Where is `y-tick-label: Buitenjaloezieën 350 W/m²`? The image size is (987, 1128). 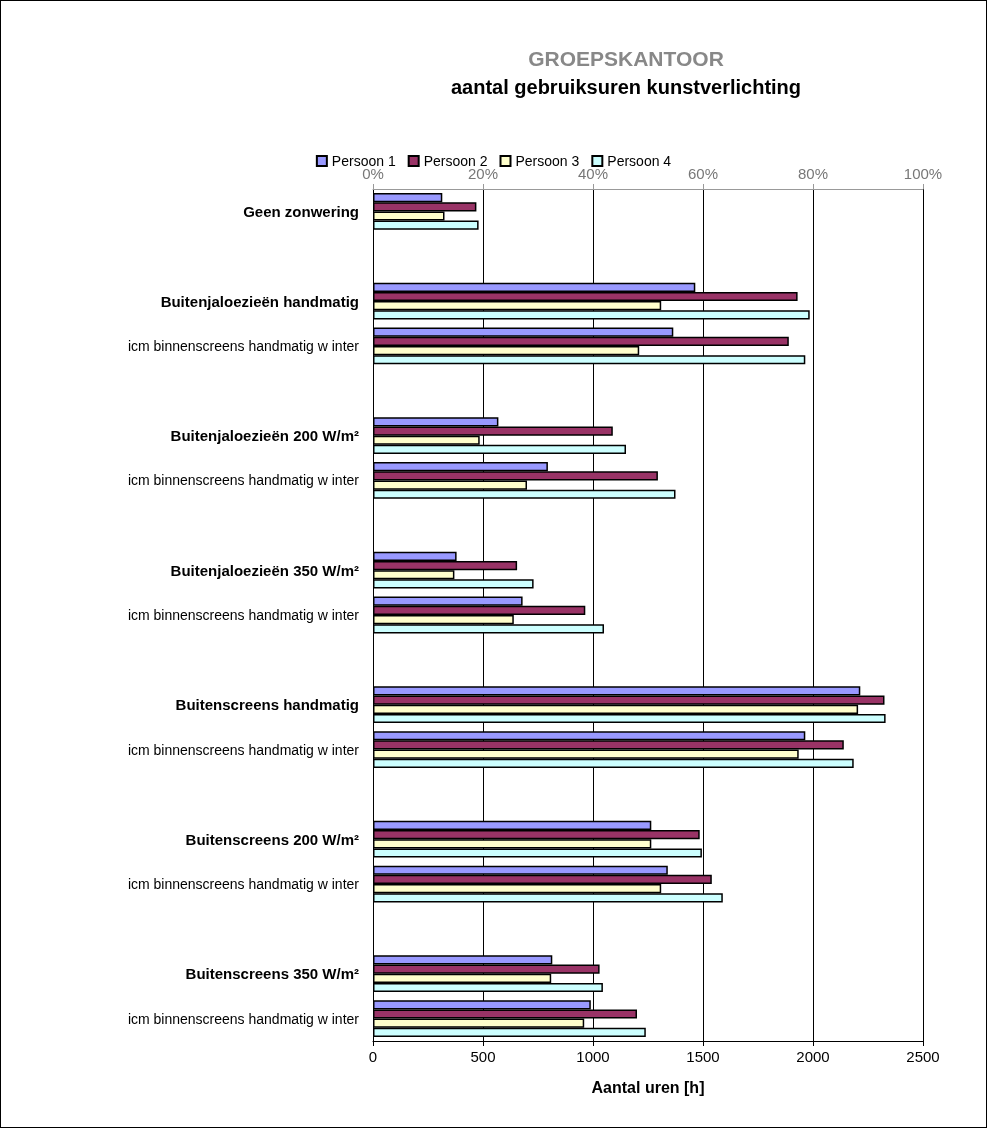
y-tick-label: Buitenjaloezieën 350 W/m² is located at coordinates (264, 570).